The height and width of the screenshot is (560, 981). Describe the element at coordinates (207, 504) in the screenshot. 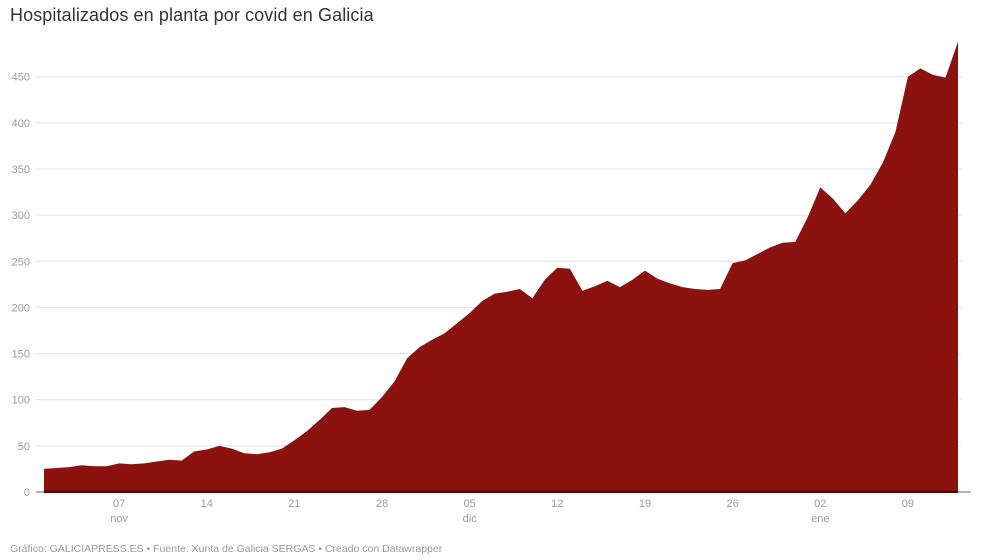

I see `x-axis-label-14: 14` at that location.